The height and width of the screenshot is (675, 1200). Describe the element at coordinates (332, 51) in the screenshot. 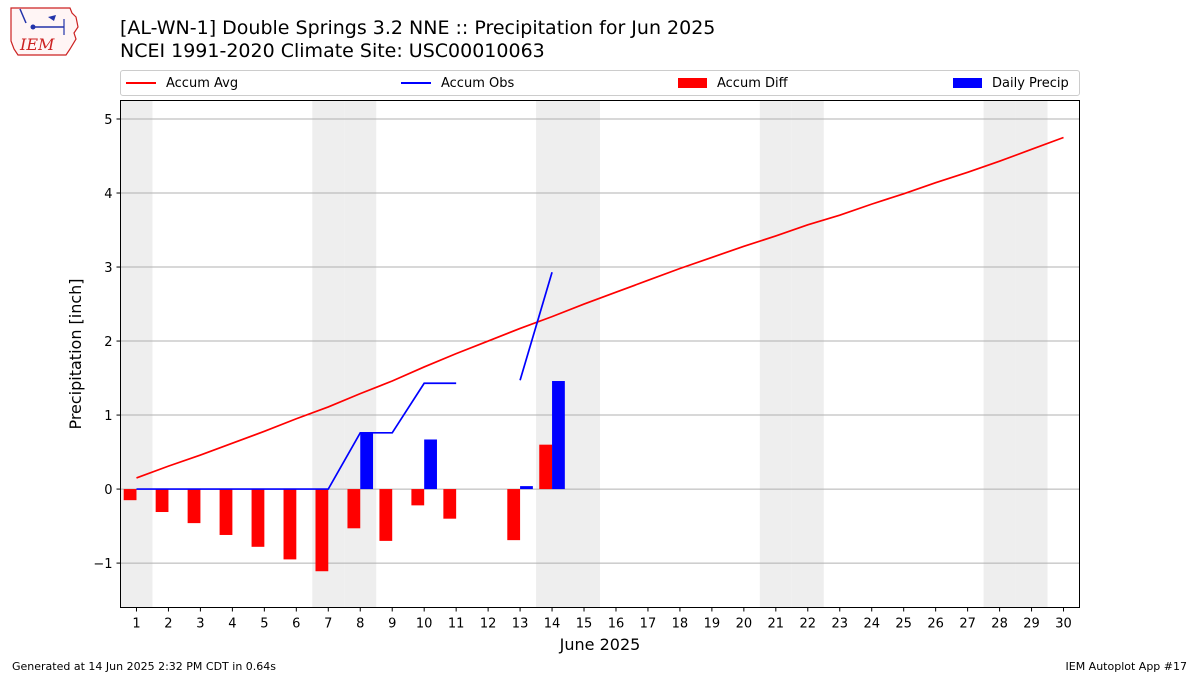

I see `chart-subtitle: NCEI 1991-2020 Climate Site: USC00010063` at that location.